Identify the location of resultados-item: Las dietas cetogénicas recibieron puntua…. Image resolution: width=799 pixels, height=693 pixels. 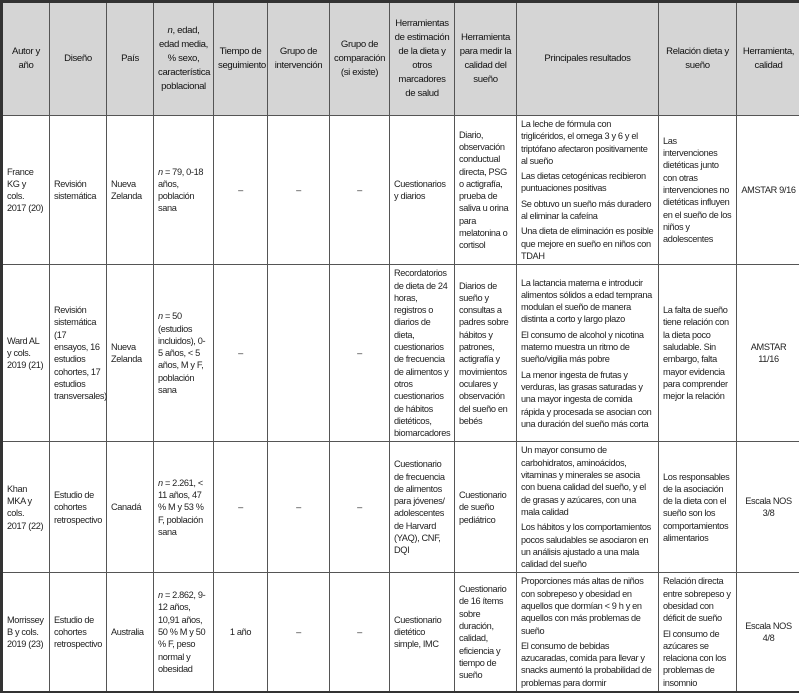
(587, 182).